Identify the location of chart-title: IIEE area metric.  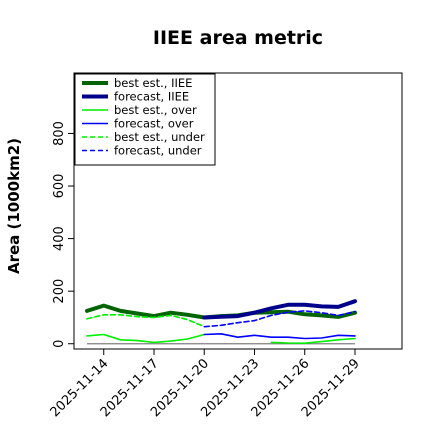
(238, 38).